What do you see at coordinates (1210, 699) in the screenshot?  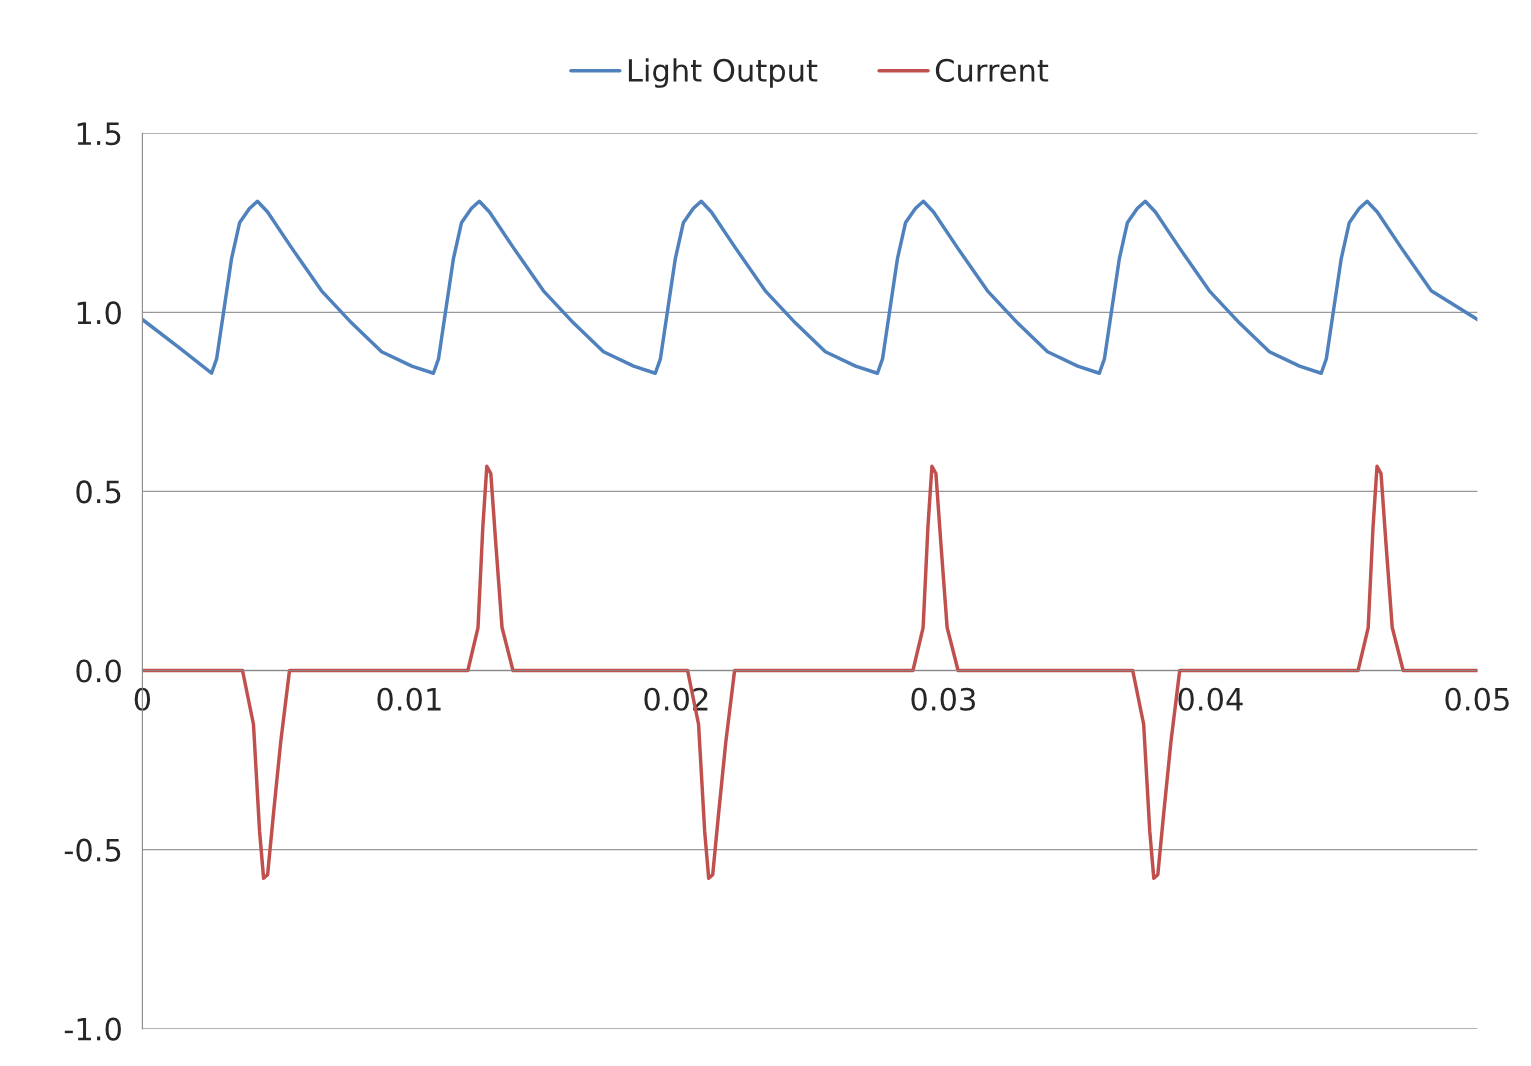 I see `x-tick-label: 0.04` at bounding box center [1210, 699].